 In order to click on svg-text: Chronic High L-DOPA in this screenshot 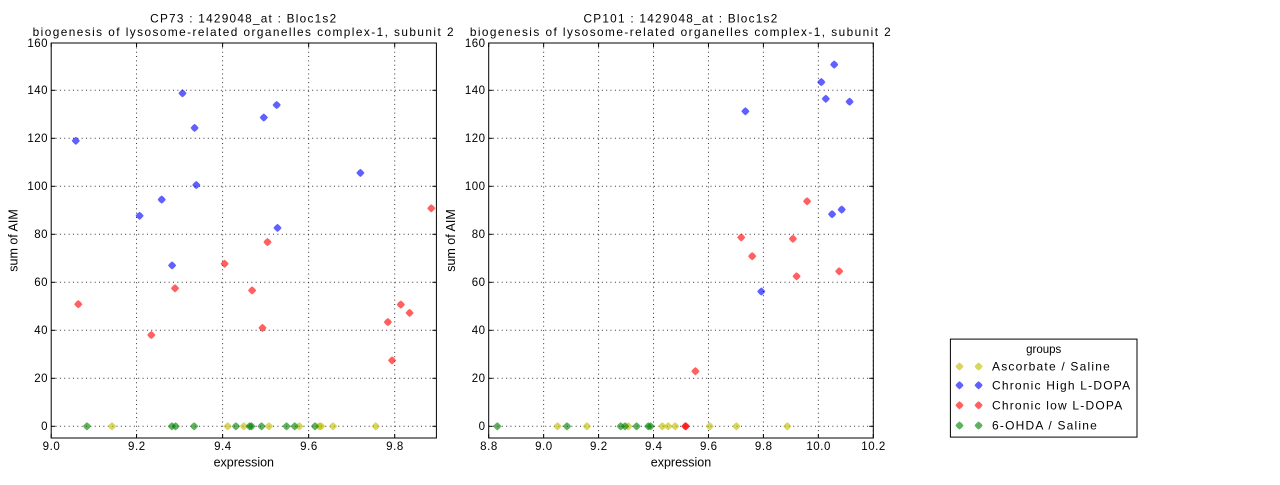, I will do `click(1061, 386)`.